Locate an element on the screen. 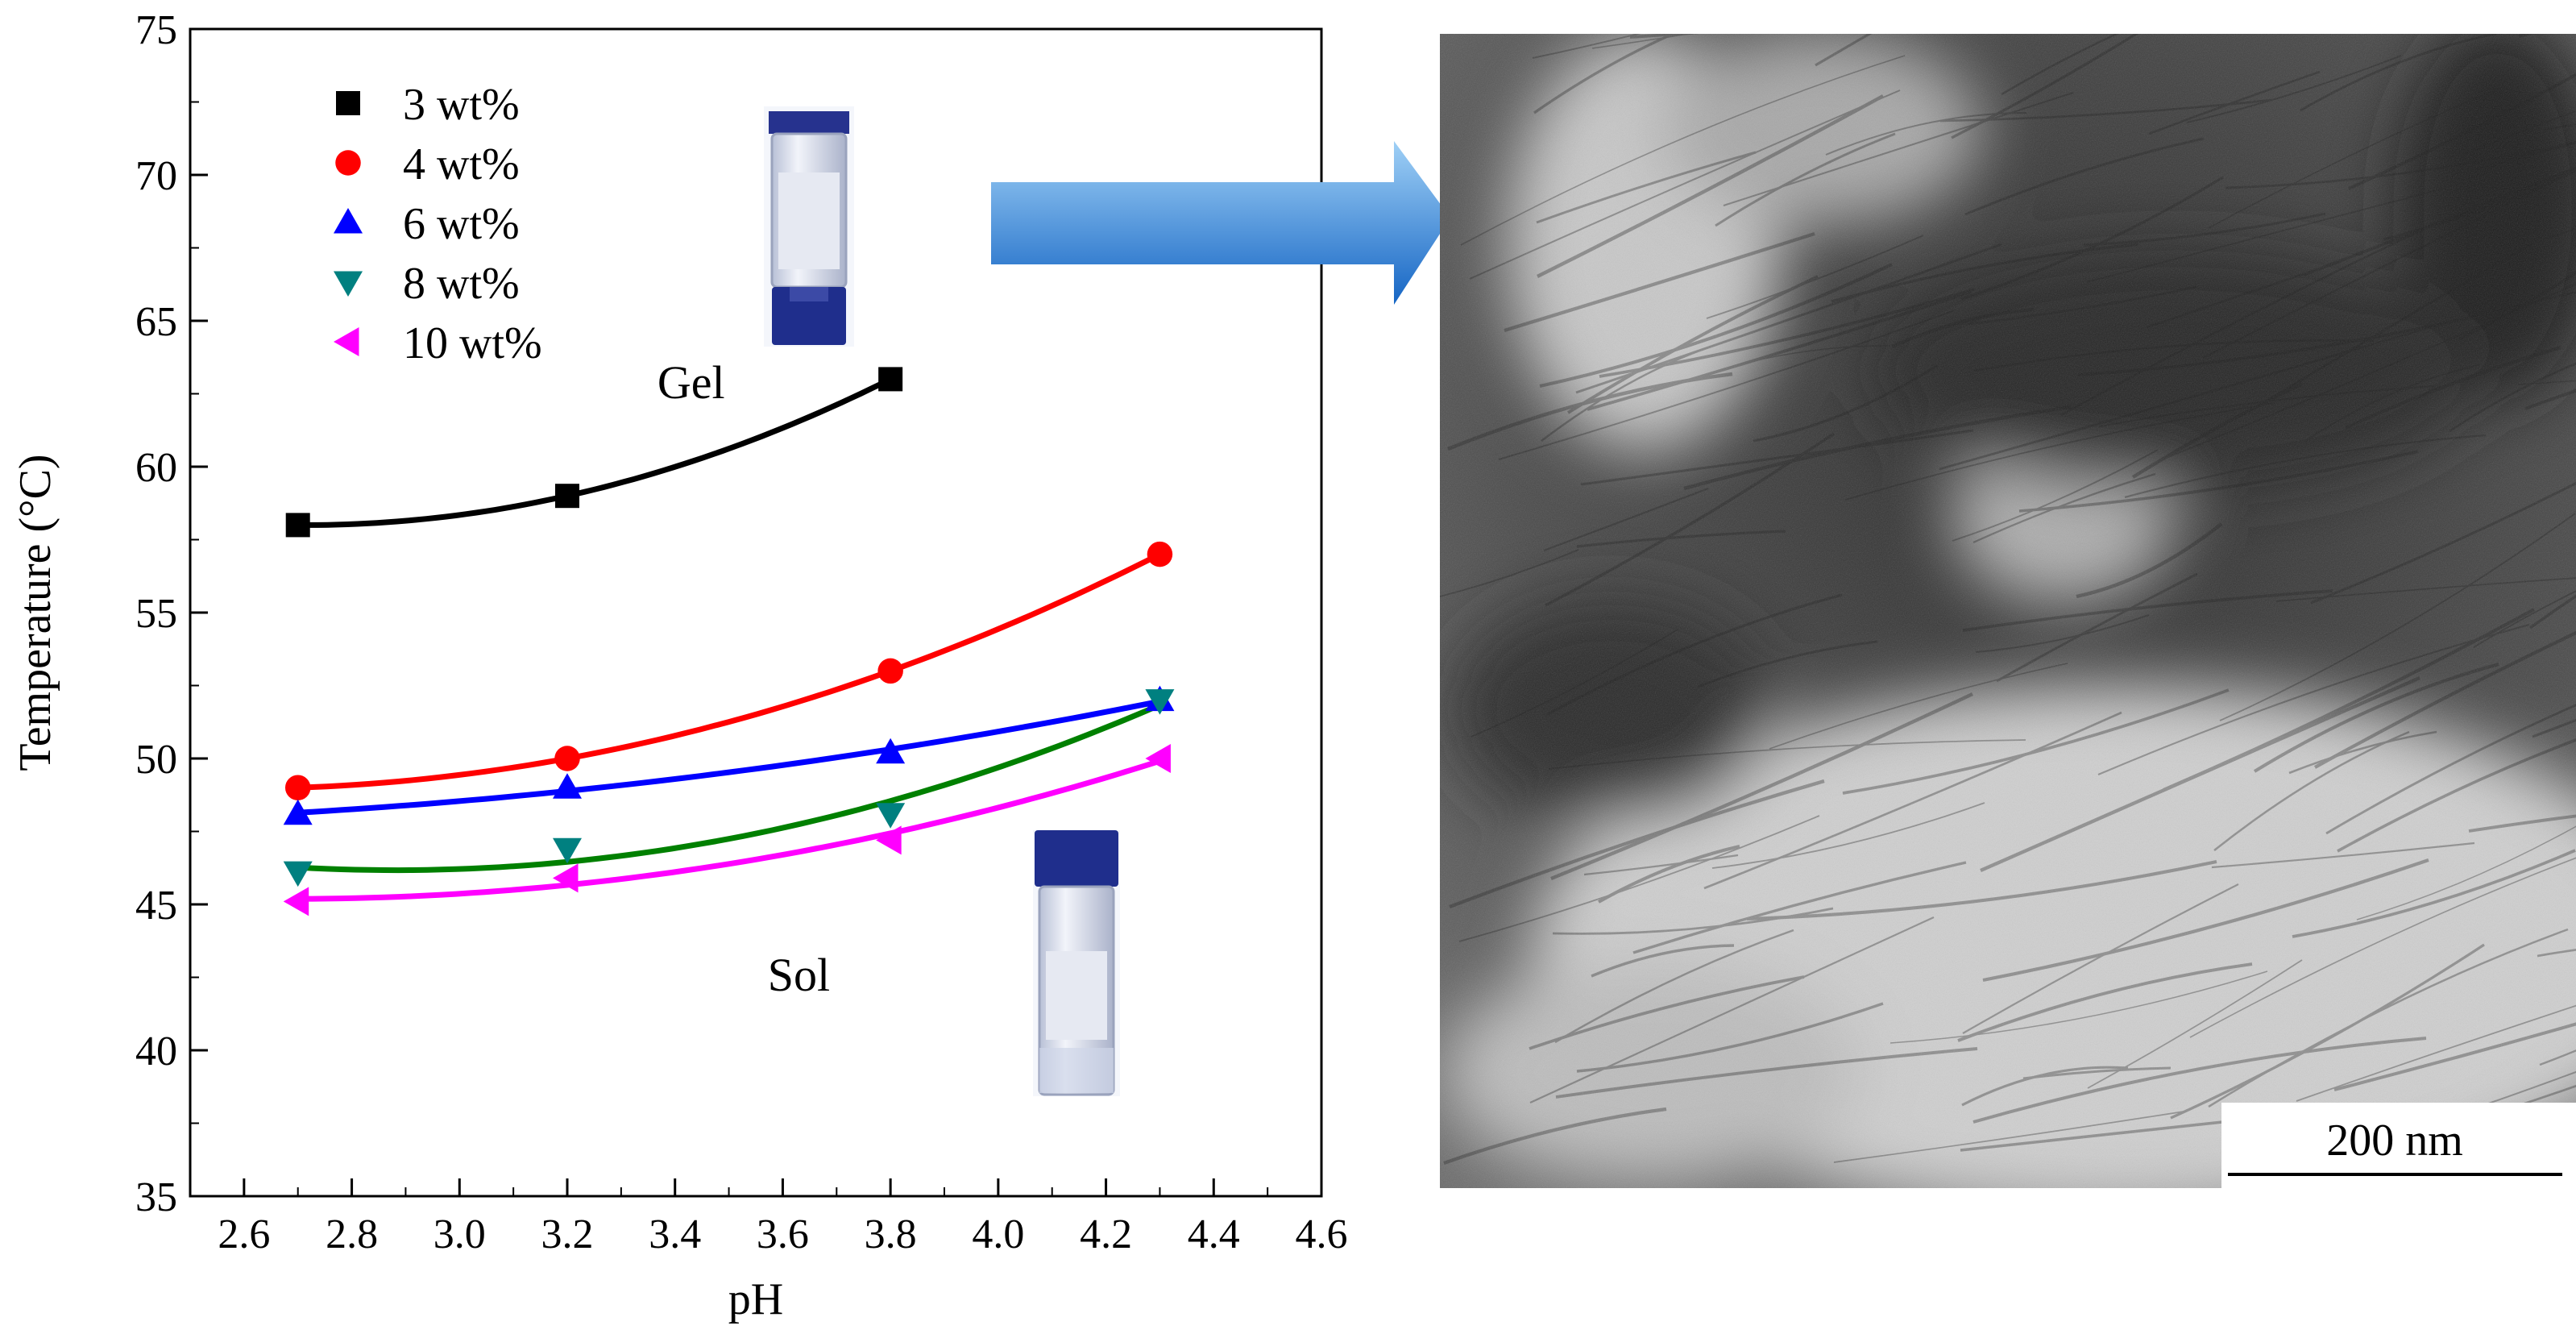 This screenshot has height=1334, width=2576. annotations: Gel Sol is located at coordinates (743, 678).